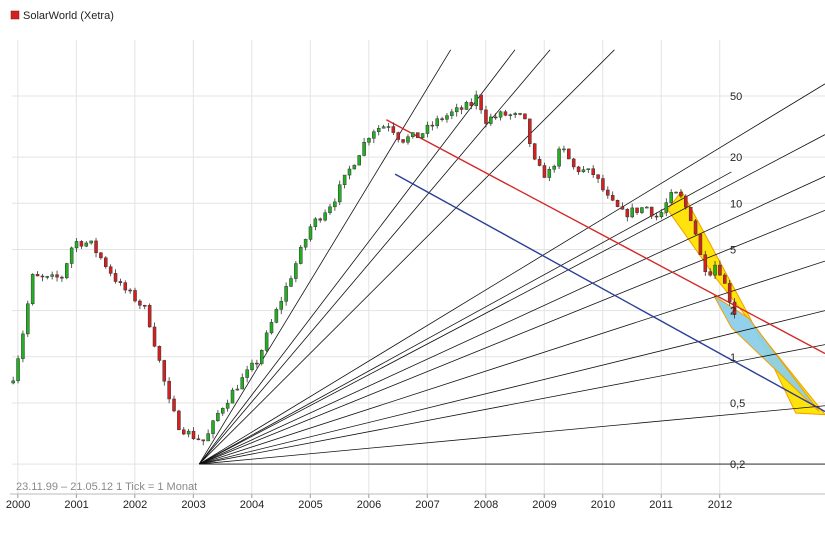 This screenshot has width=825, height=533. Describe the element at coordinates (603, 505) in the screenshot. I see `x-tick-label: 2010` at that location.